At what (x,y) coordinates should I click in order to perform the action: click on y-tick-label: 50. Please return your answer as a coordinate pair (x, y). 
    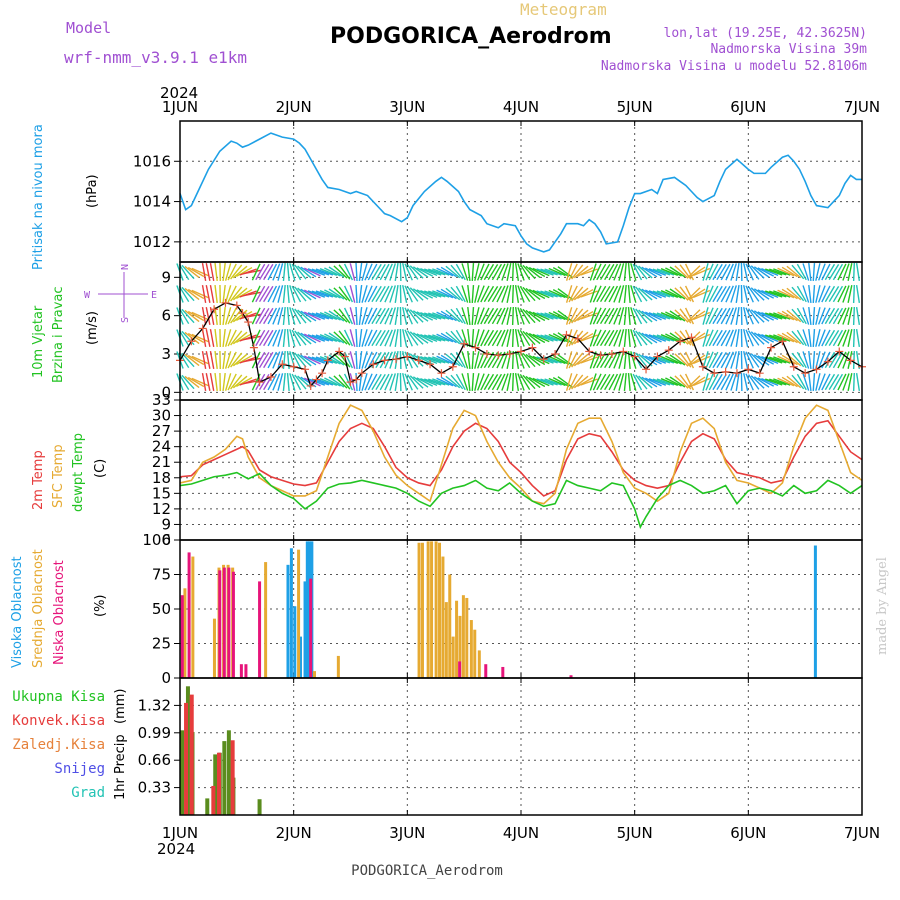
    Looking at the image, I should click on (161, 609).